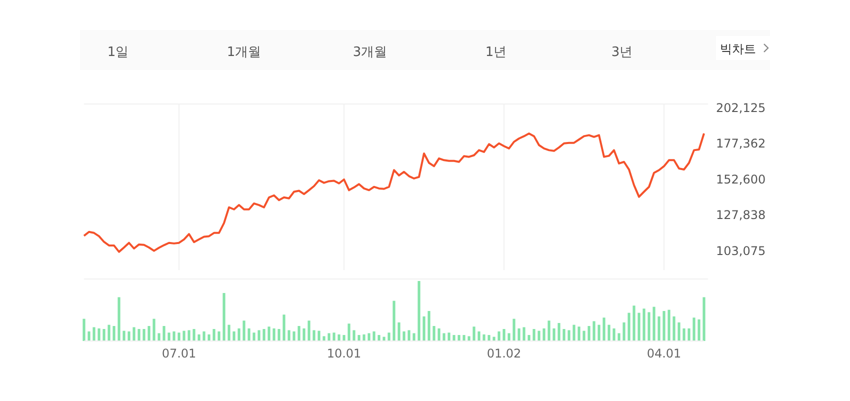 This screenshot has height=401, width=850. What do you see at coordinates (504, 353) in the screenshot?
I see `x-tick-label: 01.02` at bounding box center [504, 353].